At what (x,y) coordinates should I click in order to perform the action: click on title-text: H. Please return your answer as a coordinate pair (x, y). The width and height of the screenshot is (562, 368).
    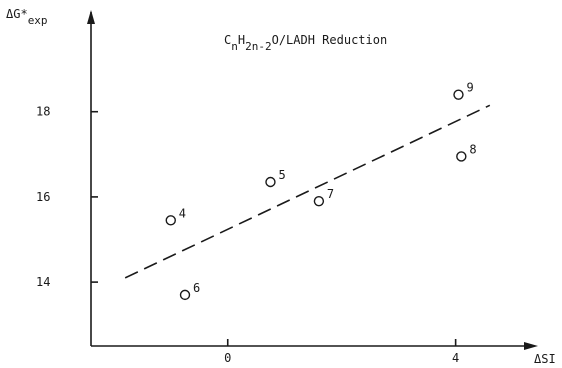
    Looking at the image, I should click on (241, 40).